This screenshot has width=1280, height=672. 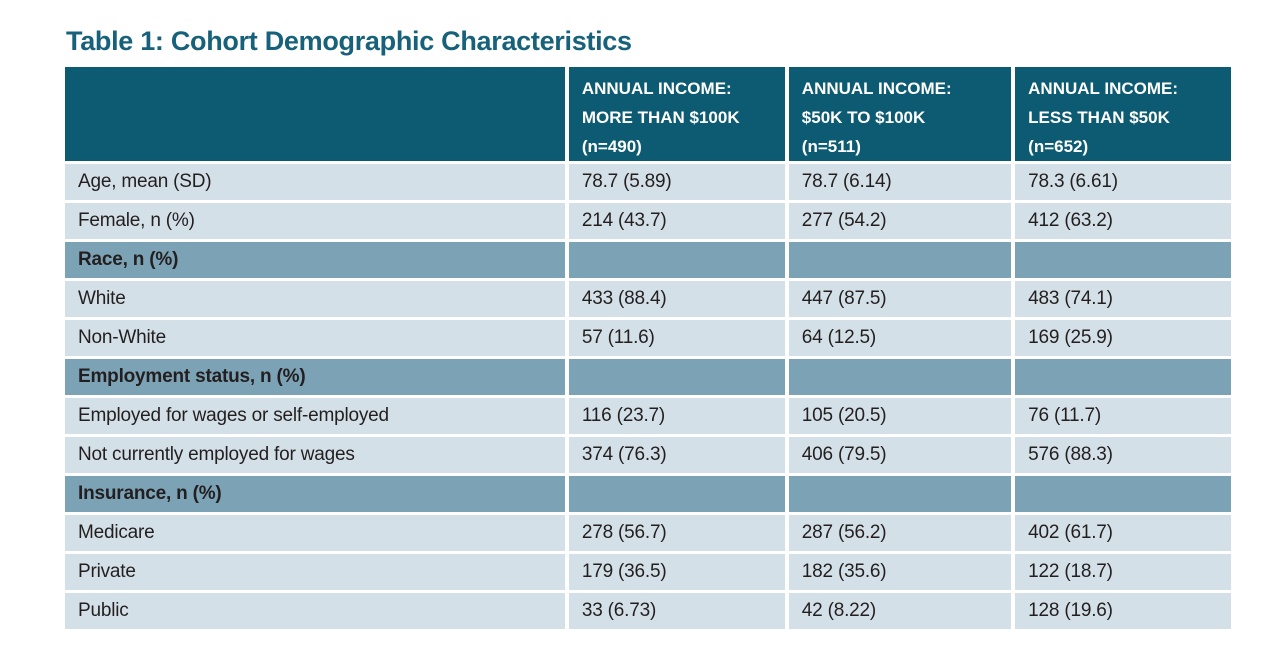 What do you see at coordinates (317, 533) in the screenshot?
I see `row-label: Medicare` at bounding box center [317, 533].